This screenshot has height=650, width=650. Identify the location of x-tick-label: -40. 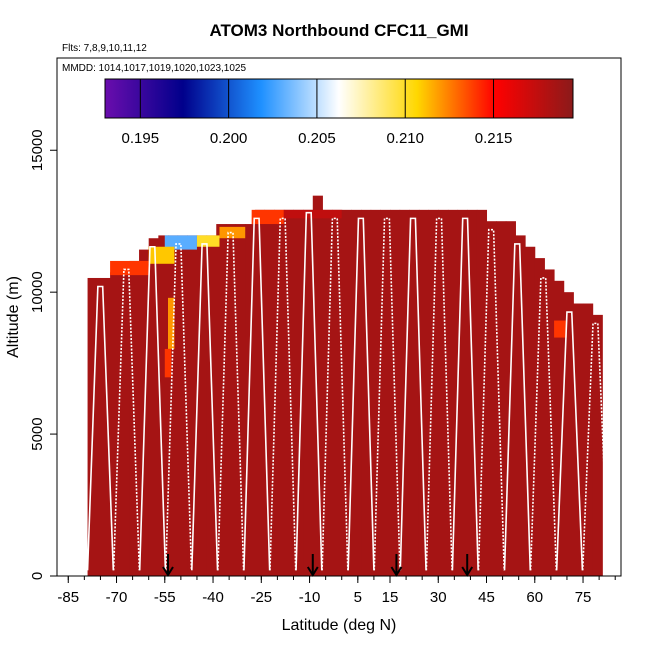
(213, 597).